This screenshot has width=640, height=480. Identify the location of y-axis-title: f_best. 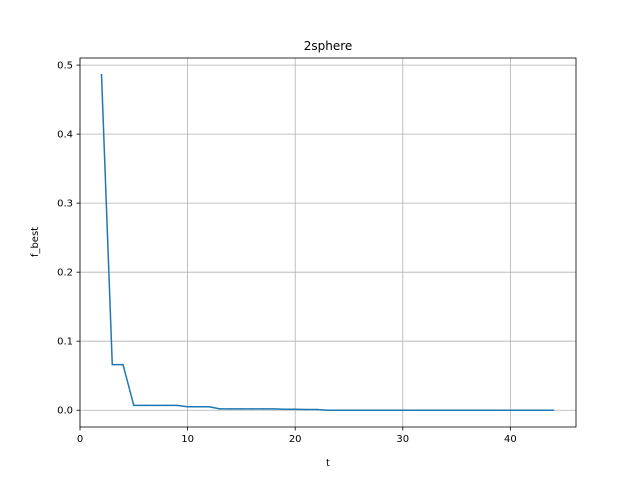
(35, 242).